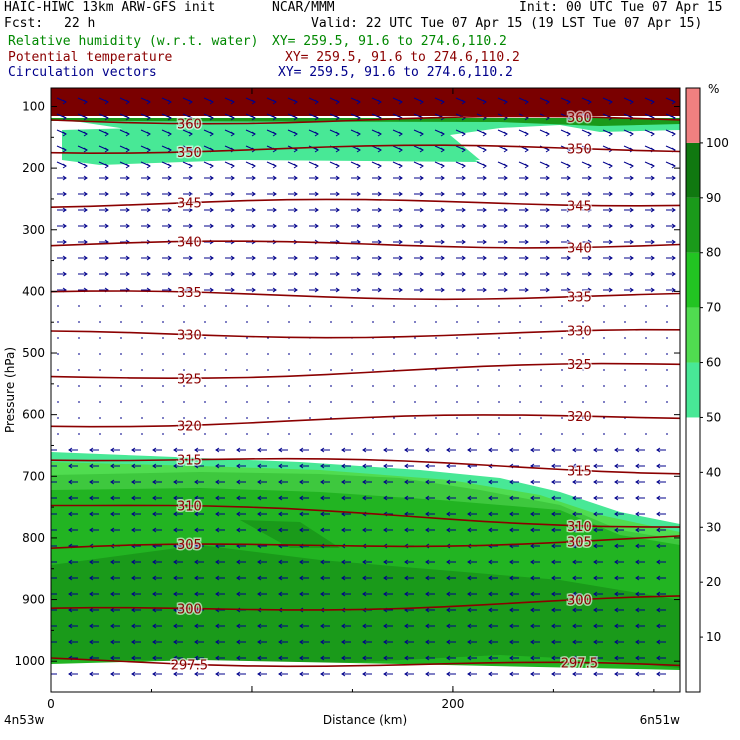 Image resolution: width=740 pixels, height=740 pixels. I want to click on colorbar-label: 90, so click(713, 198).